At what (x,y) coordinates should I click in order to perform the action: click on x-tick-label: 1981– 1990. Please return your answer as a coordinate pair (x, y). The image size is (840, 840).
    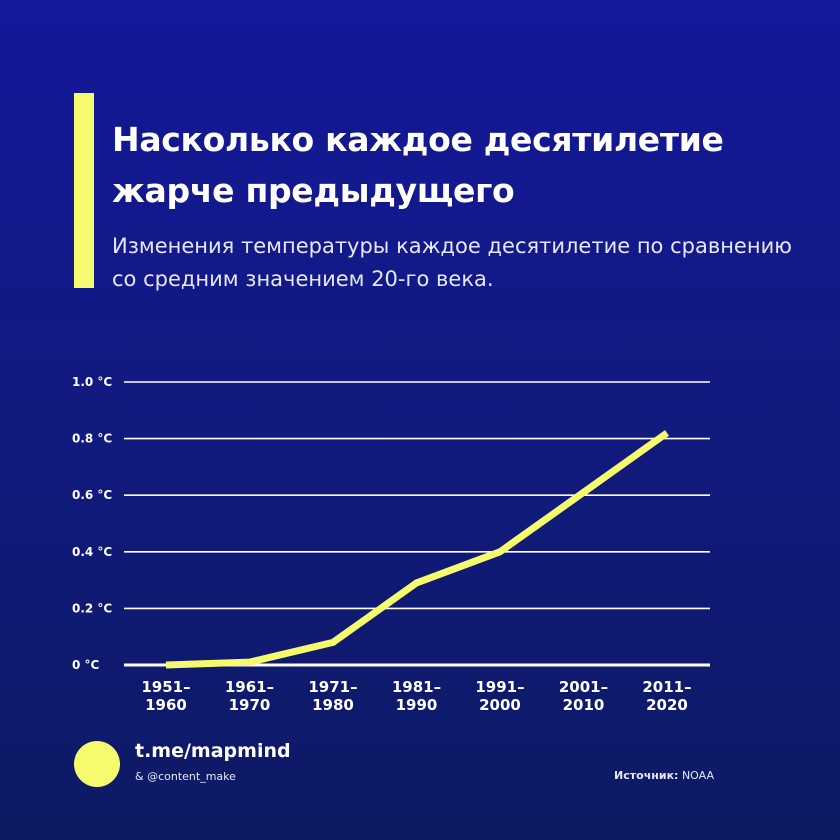
    Looking at the image, I should click on (416, 696).